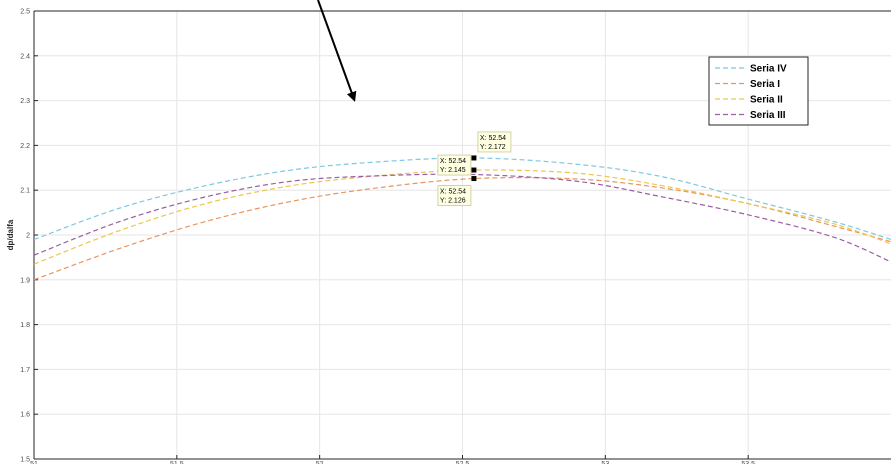 The height and width of the screenshot is (464, 891). I want to click on x-tick-label: 53.5, so click(748, 462).